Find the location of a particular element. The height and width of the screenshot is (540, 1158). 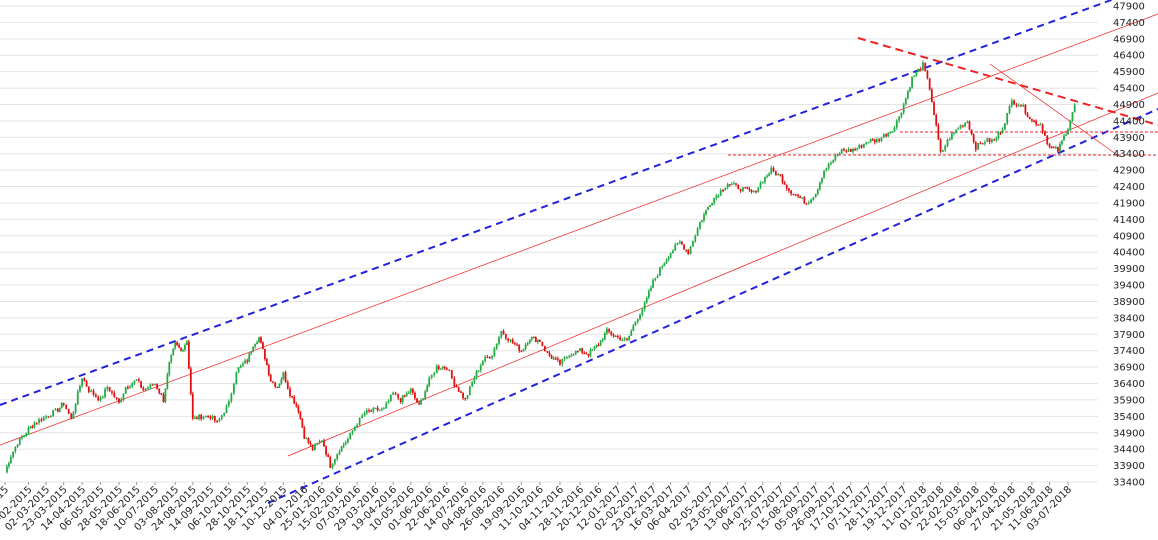

y-tick-label: 43400 is located at coordinates (1129, 154).